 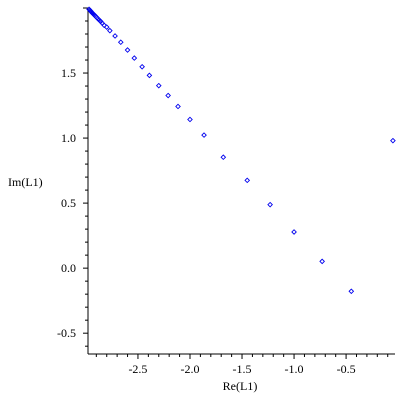 What do you see at coordinates (294, 369) in the screenshot?
I see `x-tick-label: -1.0` at bounding box center [294, 369].